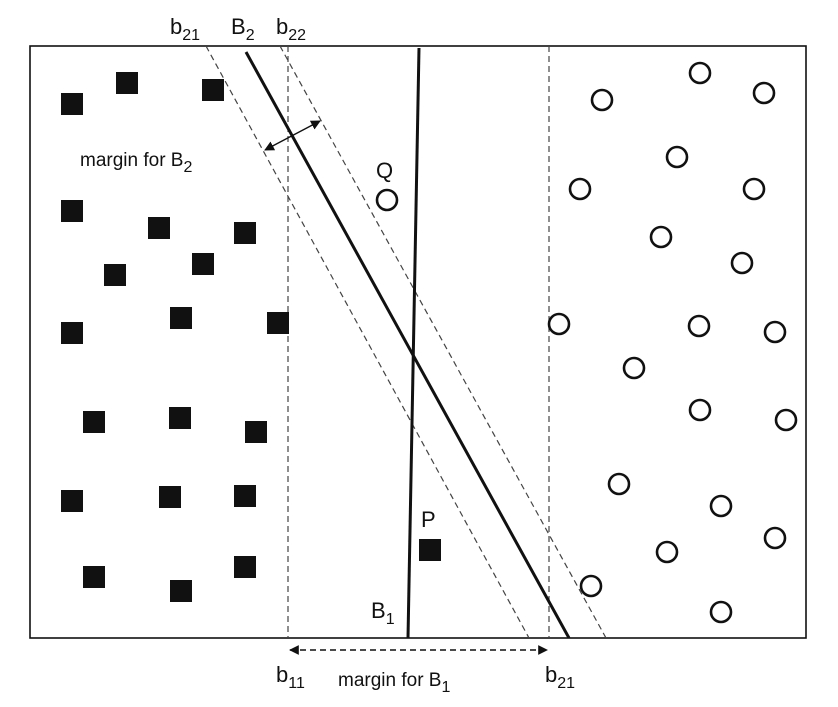 This screenshot has width=838, height=707. Describe the element at coordinates (413, 342) in the screenshot. I see `b1-decision-boundary` at that location.